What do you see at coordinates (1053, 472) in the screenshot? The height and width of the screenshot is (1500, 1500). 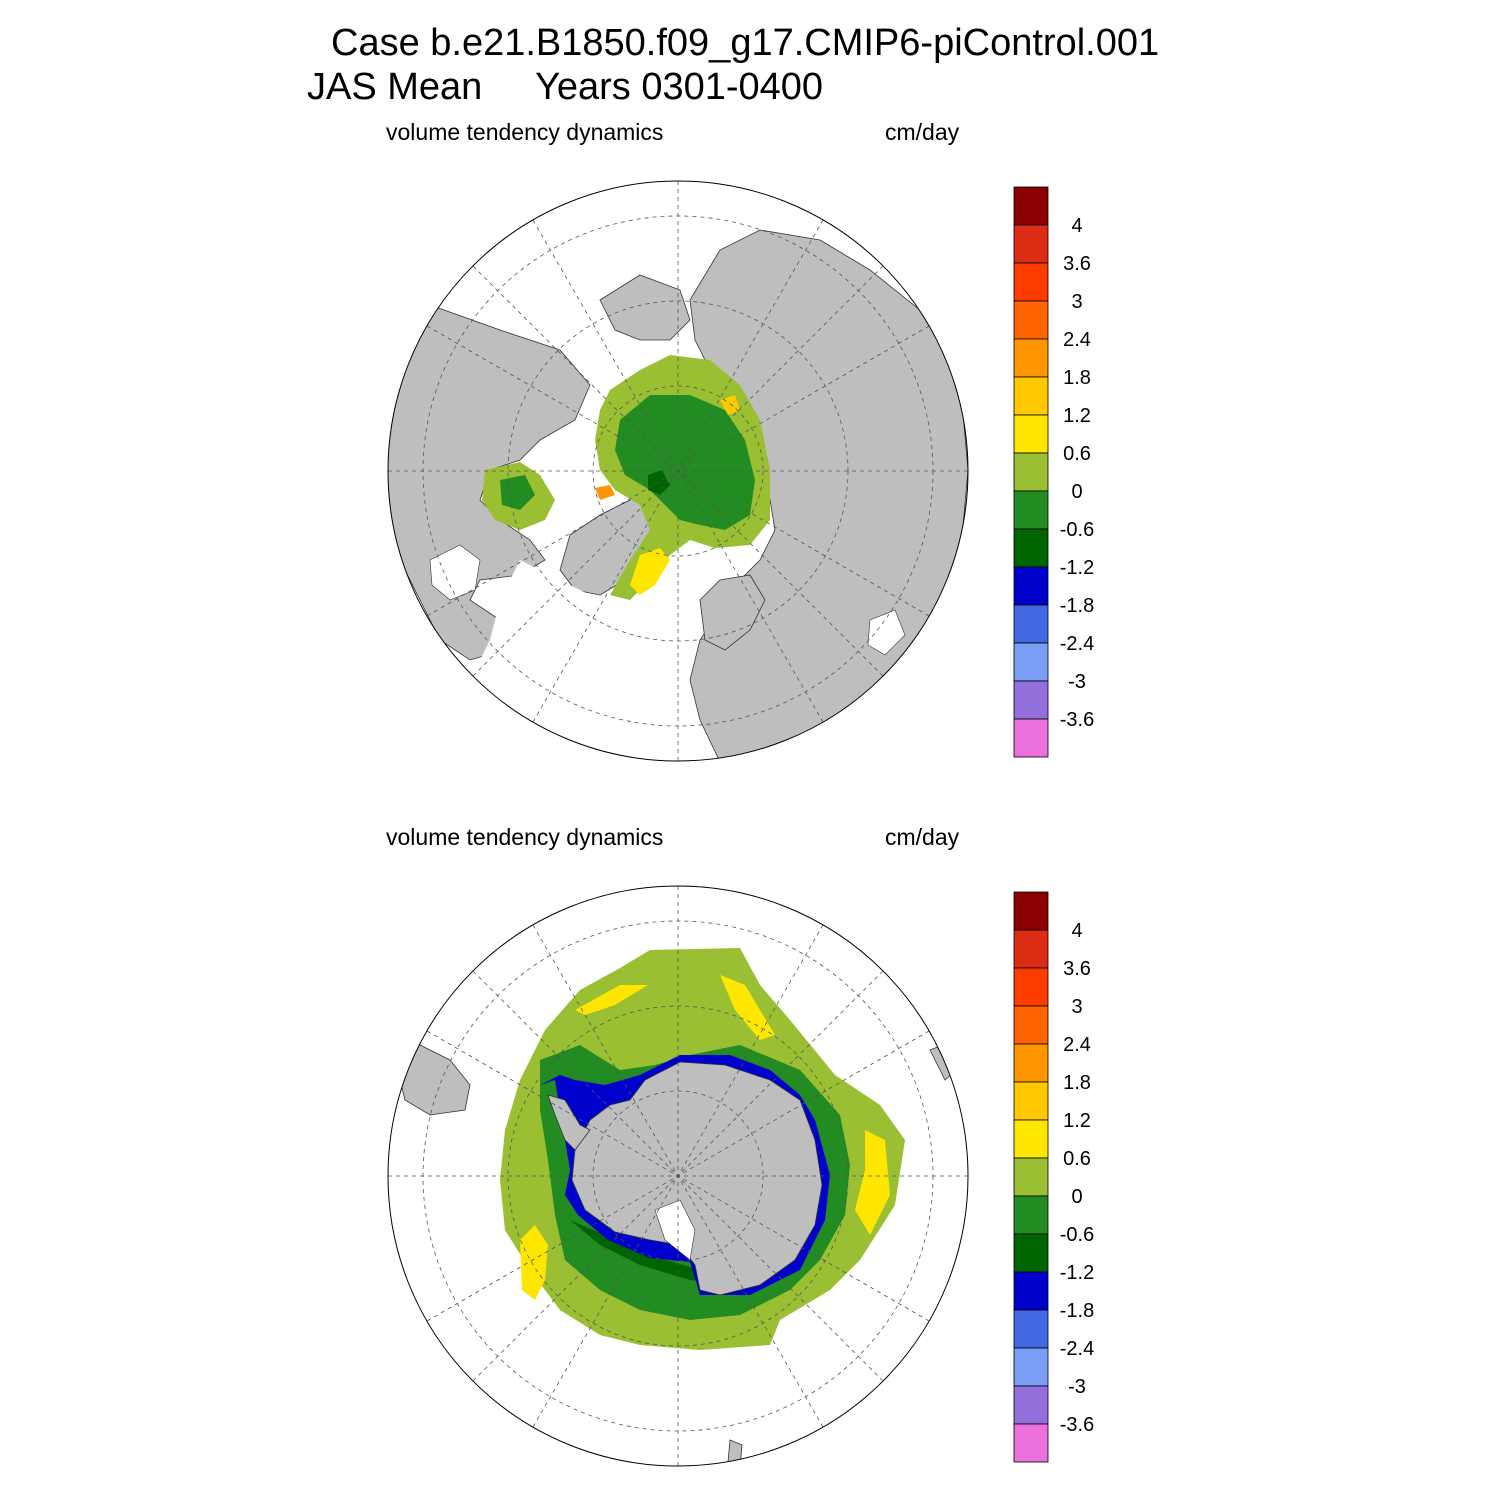 I see `north-colorbar: 4 3.6 3 2.4 1.8 1.2 0.6 0 -0.6 -1.2 -1.8 -2.4 -3 -3.6` at bounding box center [1053, 472].